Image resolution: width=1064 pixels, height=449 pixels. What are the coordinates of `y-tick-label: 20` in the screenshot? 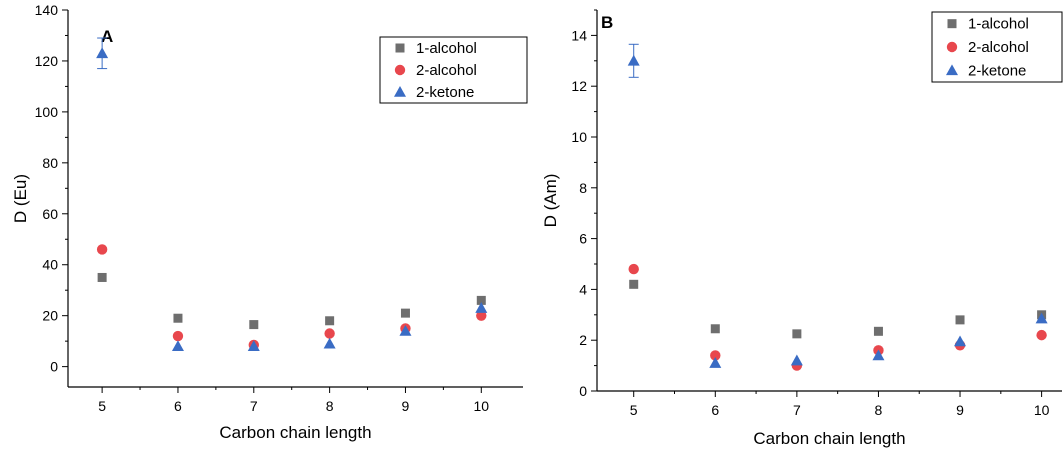 It's located at (50, 316).